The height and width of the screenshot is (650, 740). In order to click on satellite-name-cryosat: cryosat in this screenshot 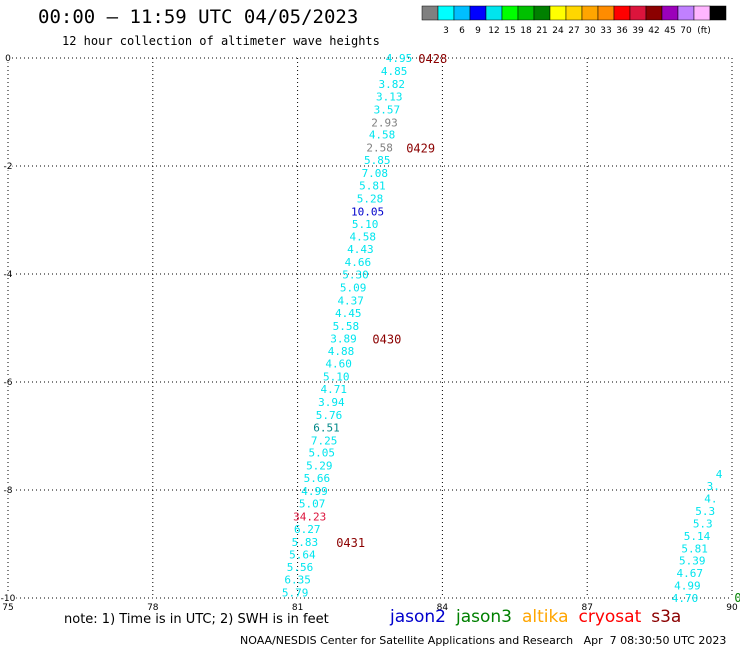, I will do `click(610, 617)`.